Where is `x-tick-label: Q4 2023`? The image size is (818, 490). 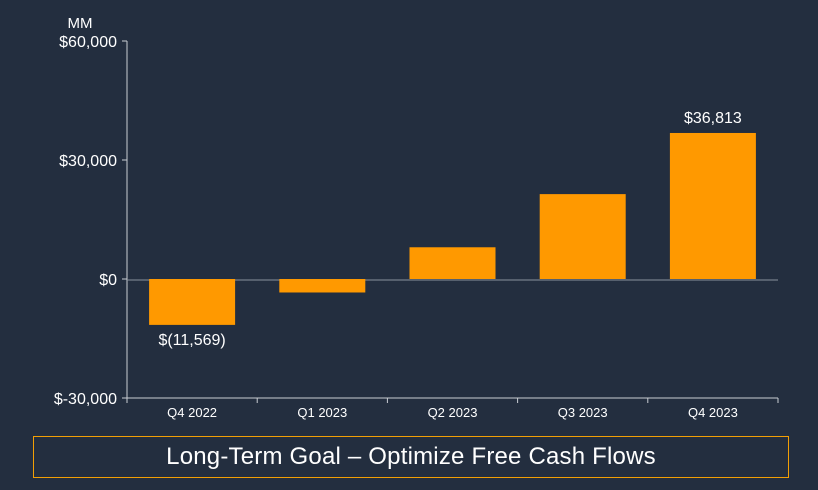 x-tick-label: Q4 2023 is located at coordinates (713, 412).